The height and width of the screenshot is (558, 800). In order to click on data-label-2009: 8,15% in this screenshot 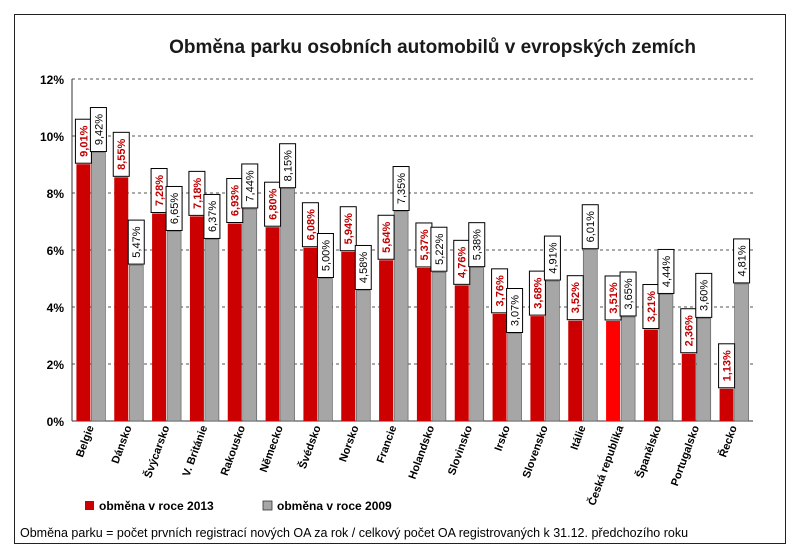, I will do `click(289, 165)`.